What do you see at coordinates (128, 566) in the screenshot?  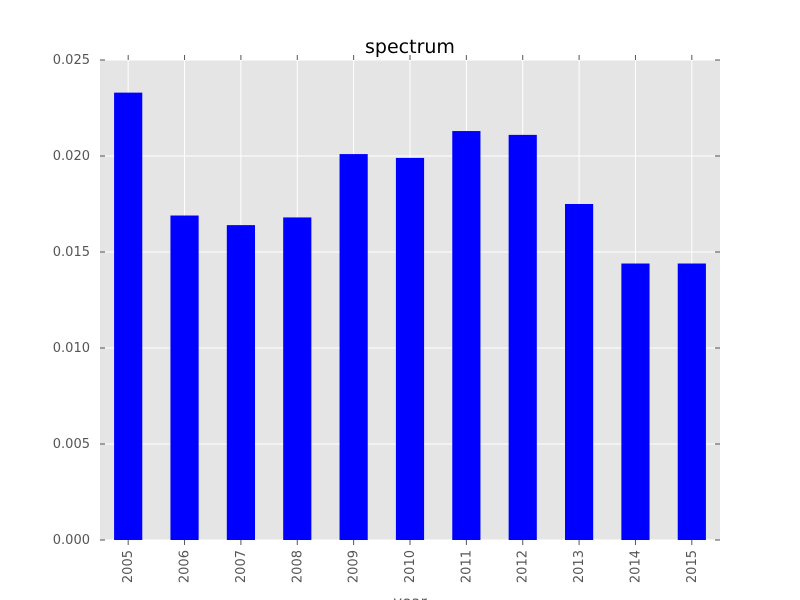 I see `x-tick-label: 2005` at bounding box center [128, 566].